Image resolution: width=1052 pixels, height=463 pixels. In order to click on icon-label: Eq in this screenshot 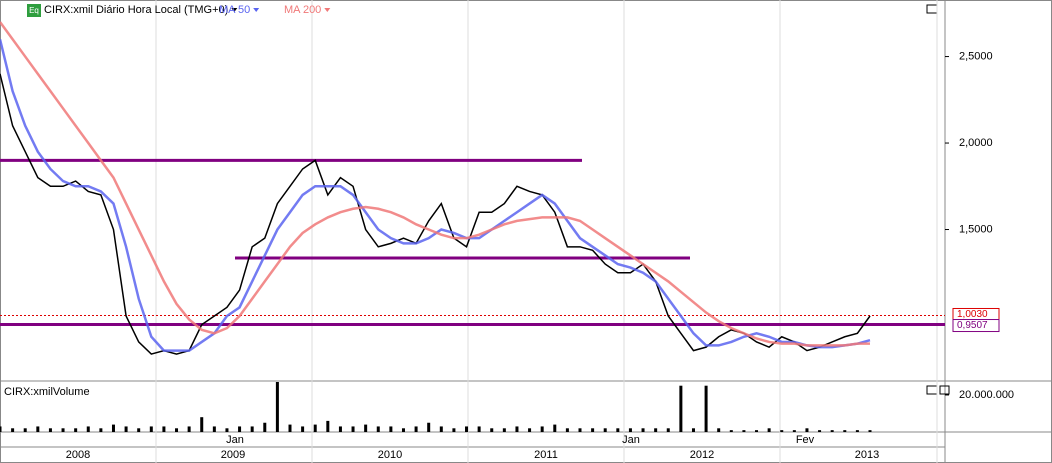, I will do `click(34, 10)`.